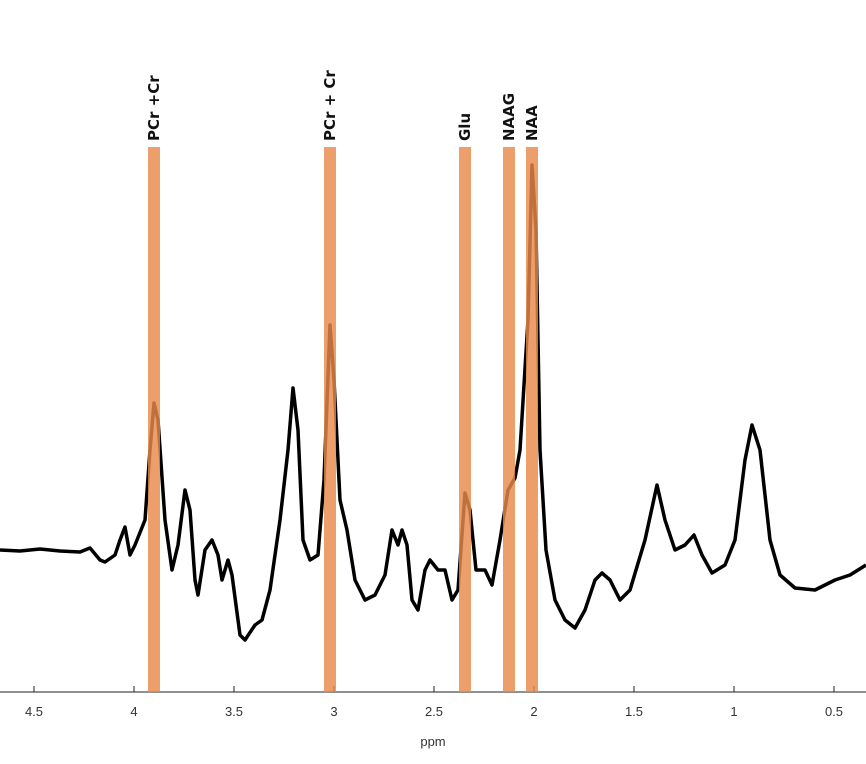 Image resolution: width=866 pixels, height=764 pixels. I want to click on x-tick-label: 3, so click(333, 711).